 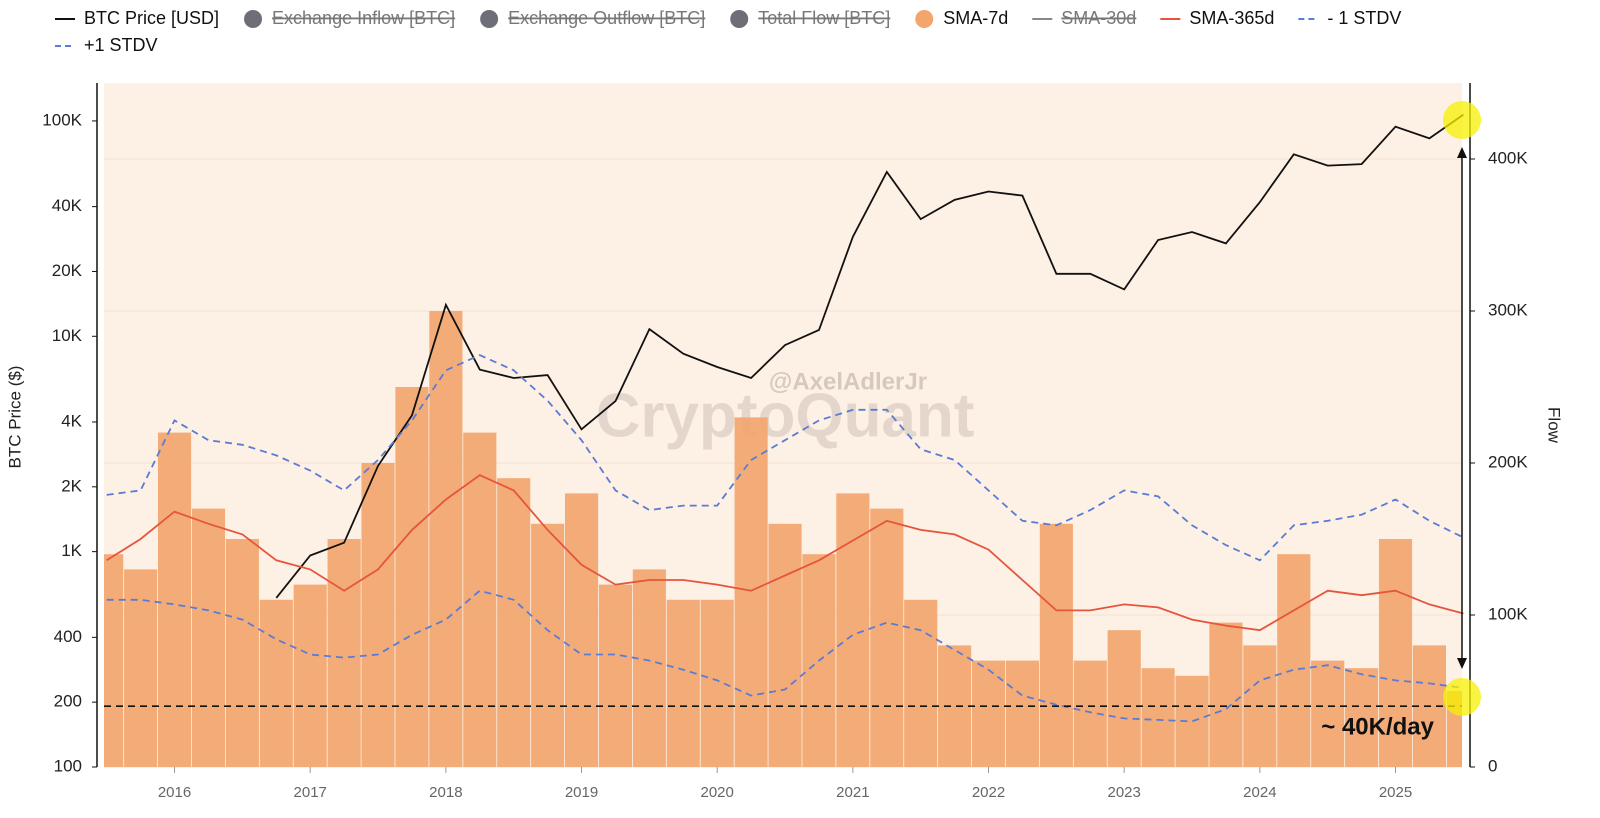 What do you see at coordinates (581, 792) in the screenshot?
I see `x-tick-label: 2019` at bounding box center [581, 792].